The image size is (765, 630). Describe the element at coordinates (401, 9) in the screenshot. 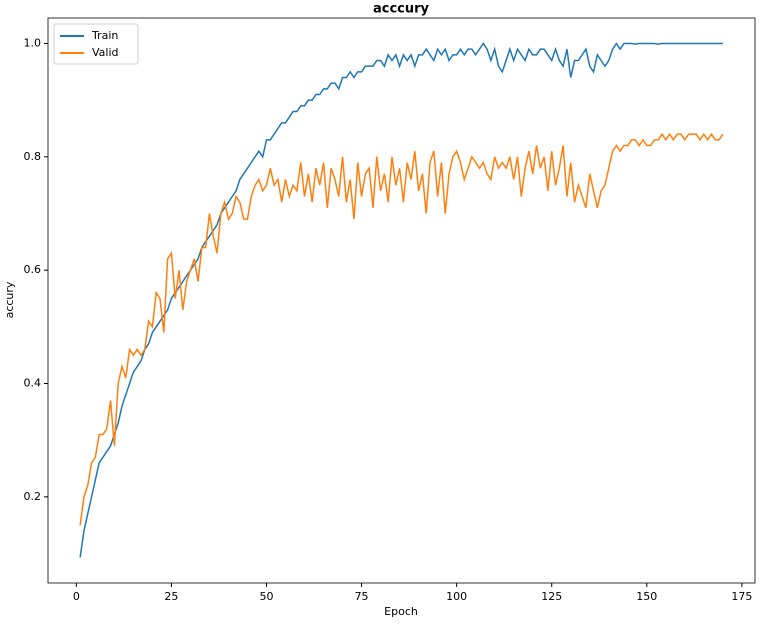

I see `chart-title: acccury` at that location.